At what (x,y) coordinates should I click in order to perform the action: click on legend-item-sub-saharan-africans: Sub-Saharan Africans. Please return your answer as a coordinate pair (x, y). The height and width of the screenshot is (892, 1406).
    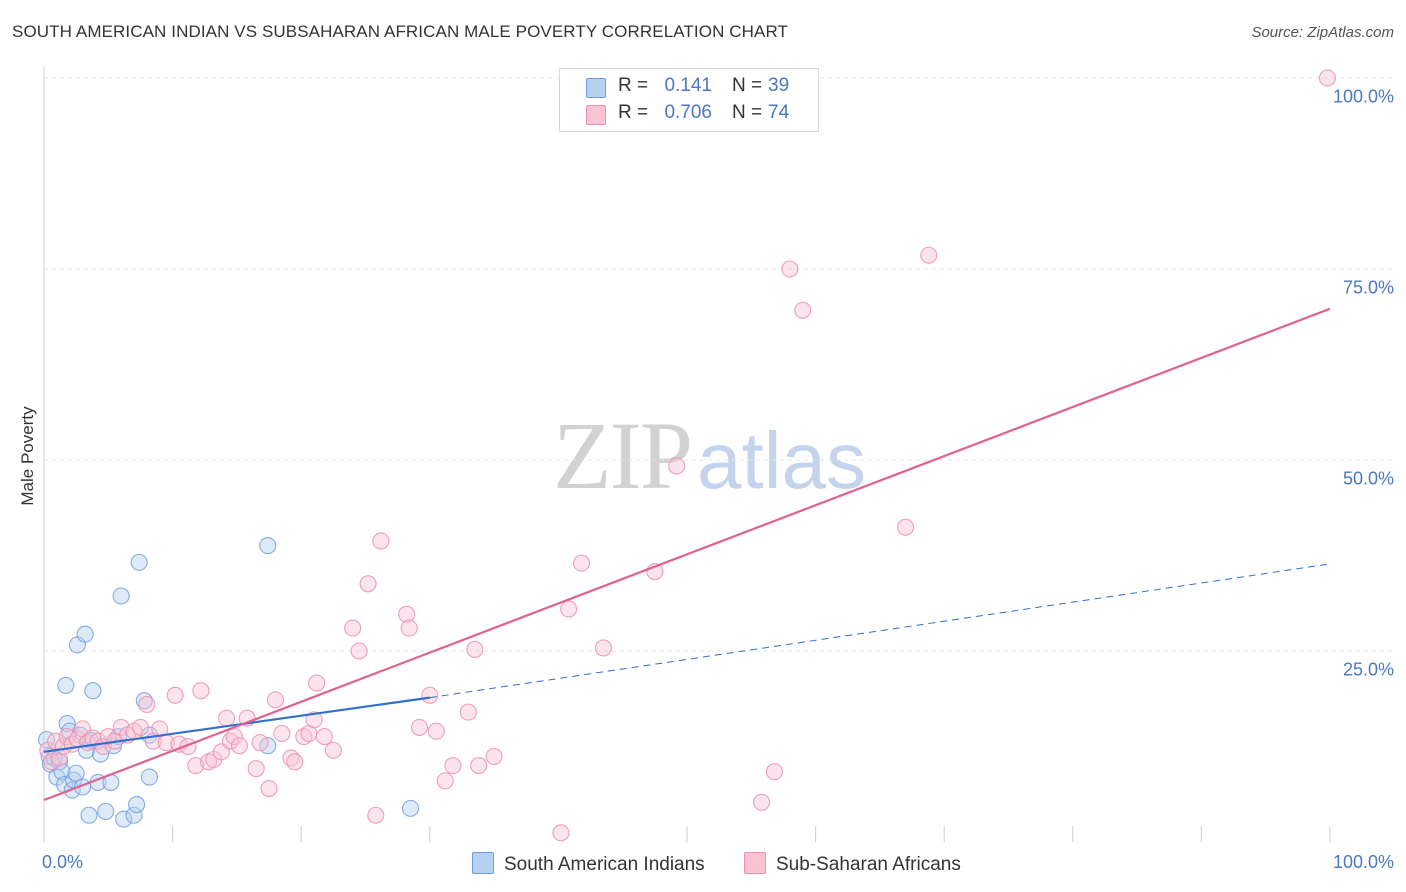
    Looking at the image, I should click on (852, 864).